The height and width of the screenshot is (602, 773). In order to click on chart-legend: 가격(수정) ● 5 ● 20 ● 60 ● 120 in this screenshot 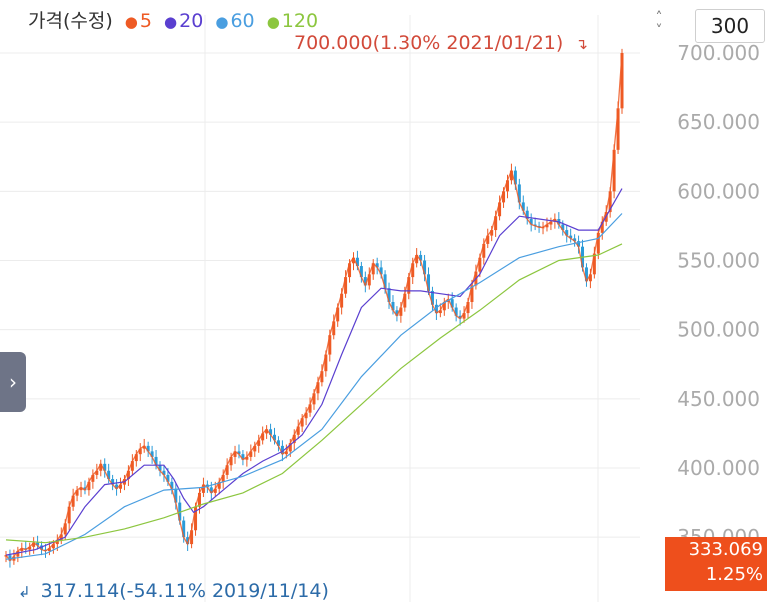, I will do `click(173, 19)`.